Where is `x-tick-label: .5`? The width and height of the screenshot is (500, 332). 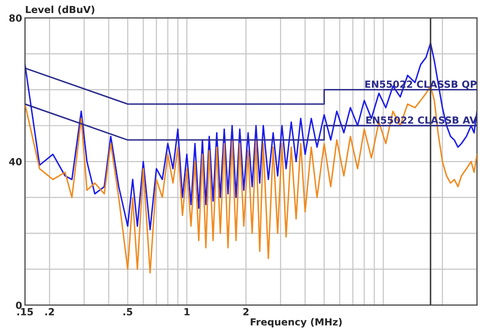 x-tick-label: .5 is located at coordinates (127, 312).